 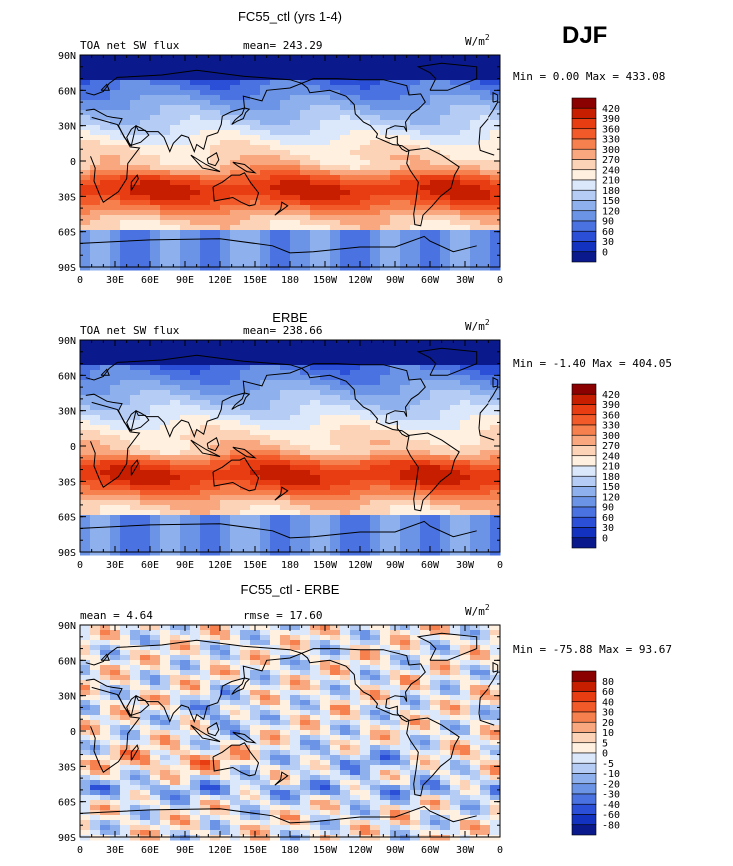 I want to click on coastlines, so click(x=289, y=158).